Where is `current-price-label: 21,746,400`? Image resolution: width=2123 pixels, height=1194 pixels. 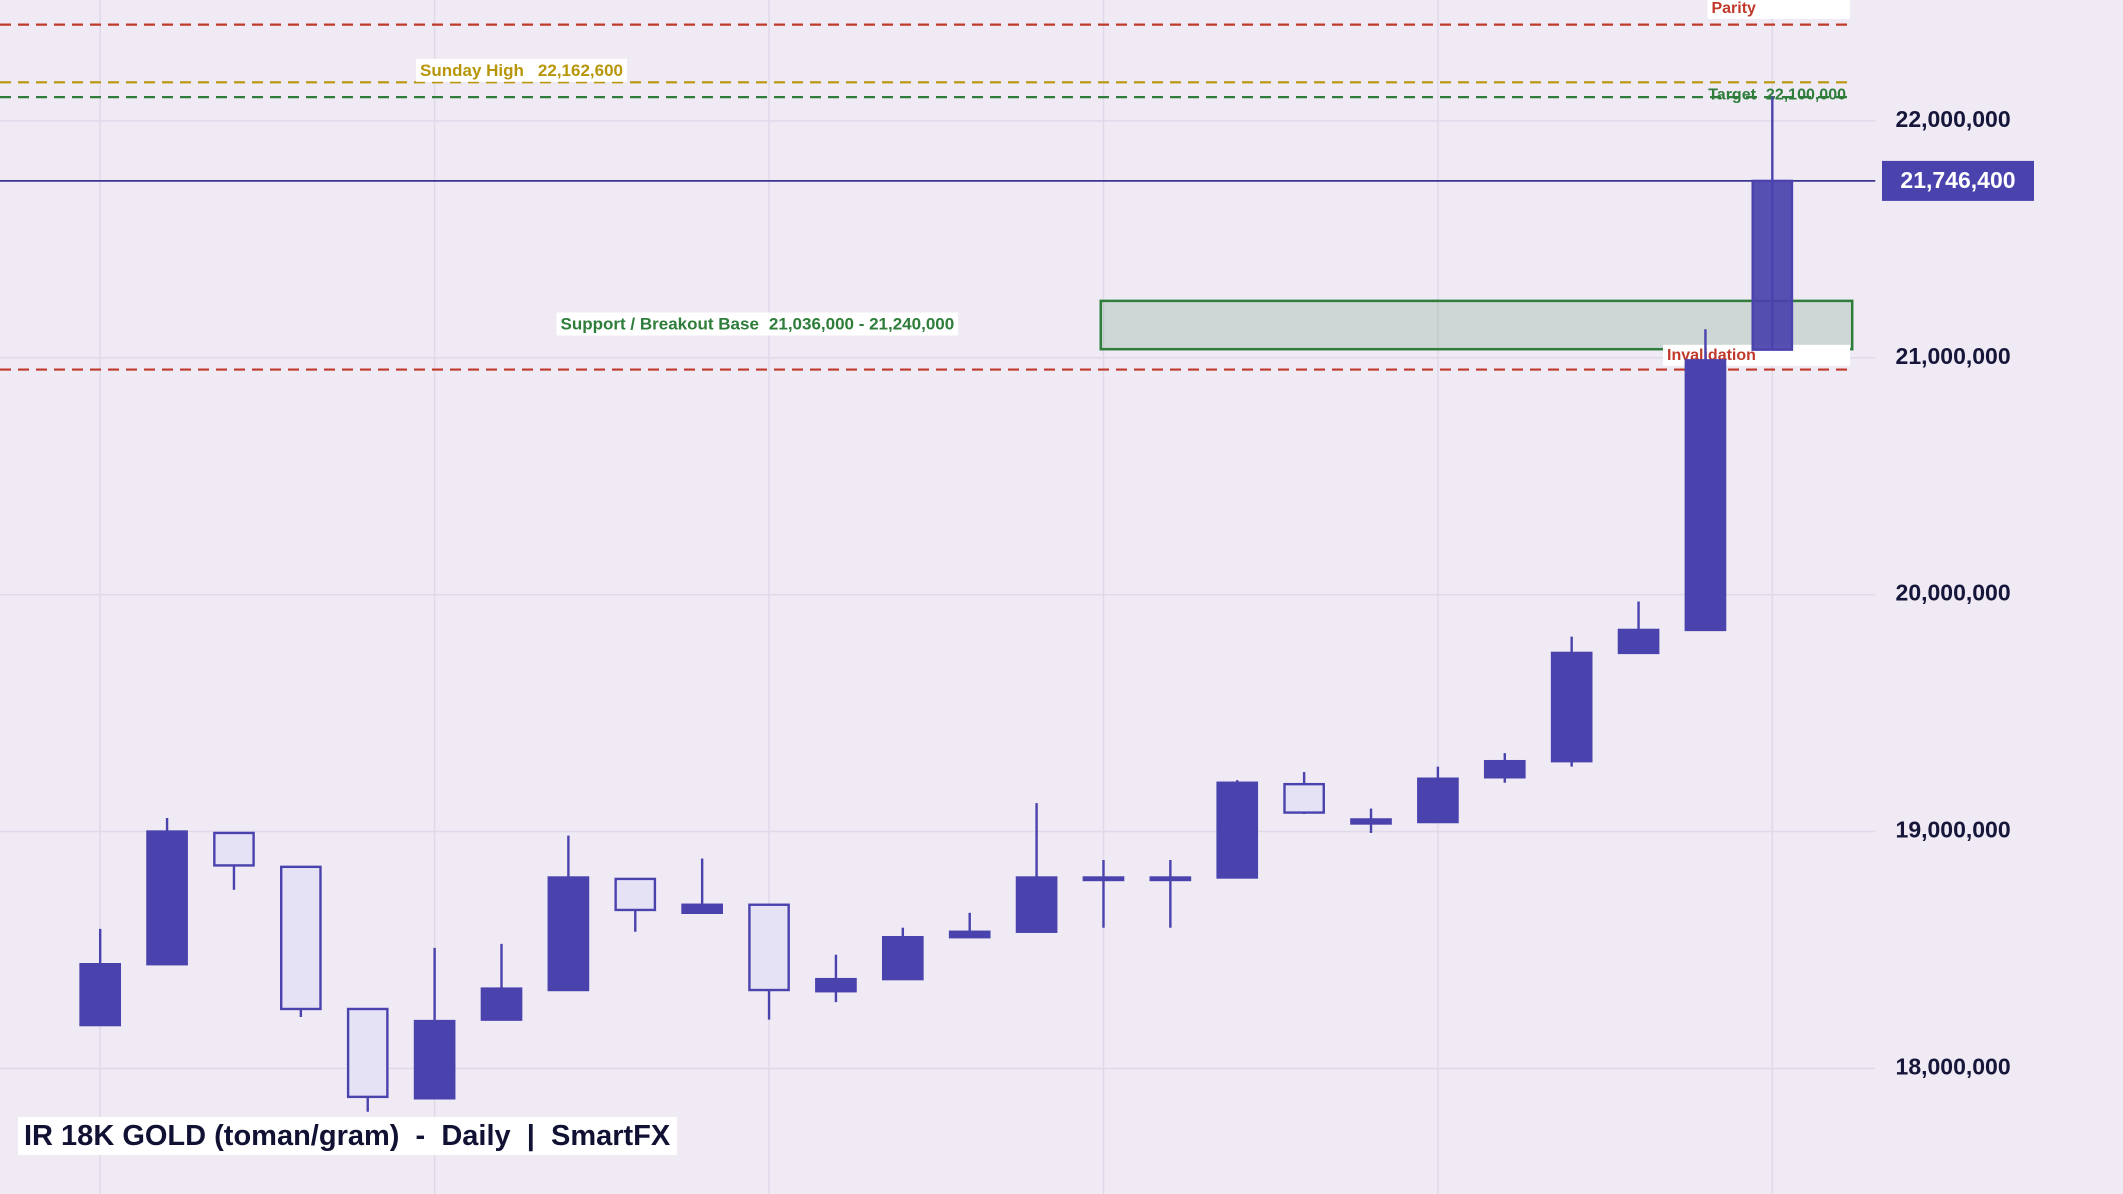 current-price-label: 21,746,400 is located at coordinates (1957, 180).